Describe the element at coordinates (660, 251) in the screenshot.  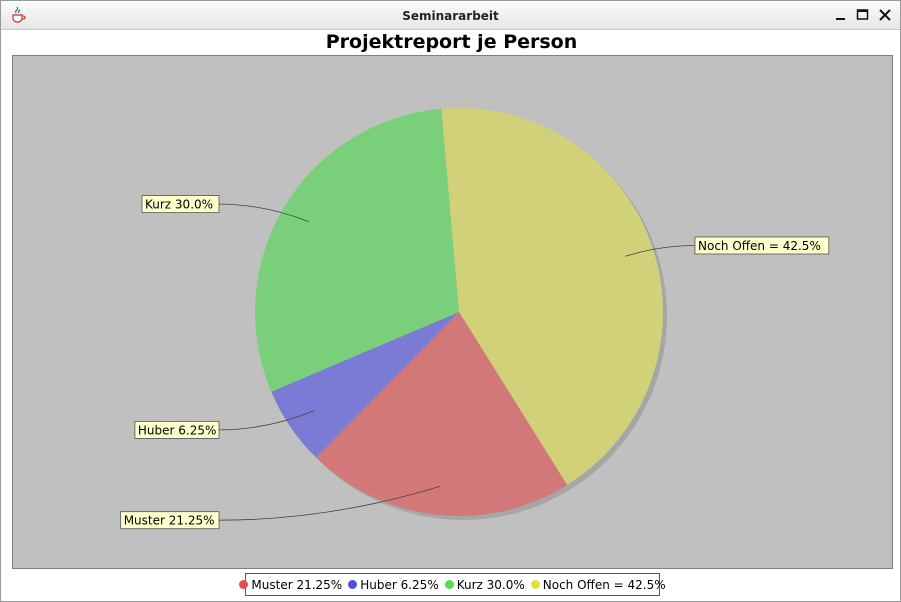
I see `label-connector-offen` at that location.